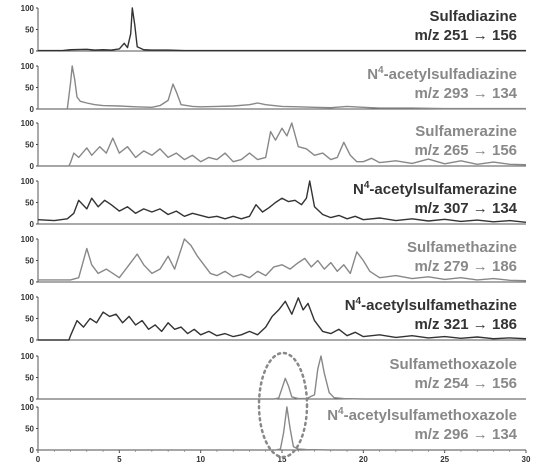 The height and width of the screenshot is (465, 533). Describe the element at coordinates (435, 189) in the screenshot. I see `panel-title-4: N4-acetylsulfamerazine` at that location.